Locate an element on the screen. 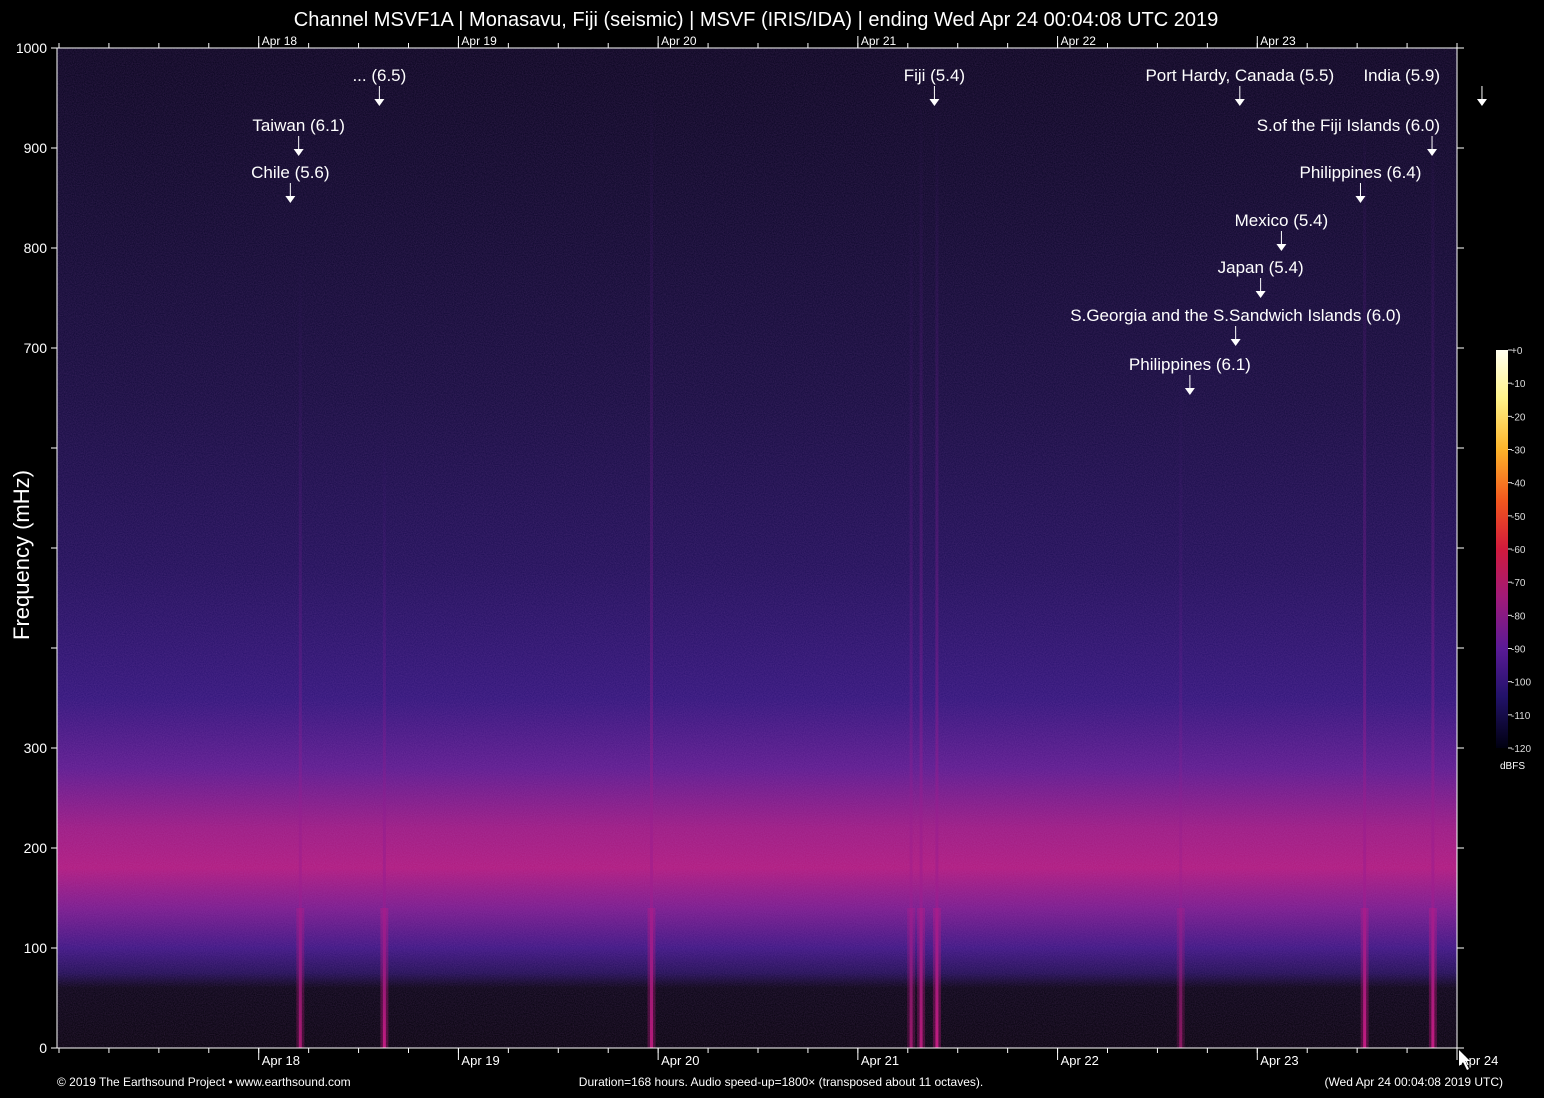  x-tick-label-bottom-2: Apr 20 is located at coordinates (680, 1060).